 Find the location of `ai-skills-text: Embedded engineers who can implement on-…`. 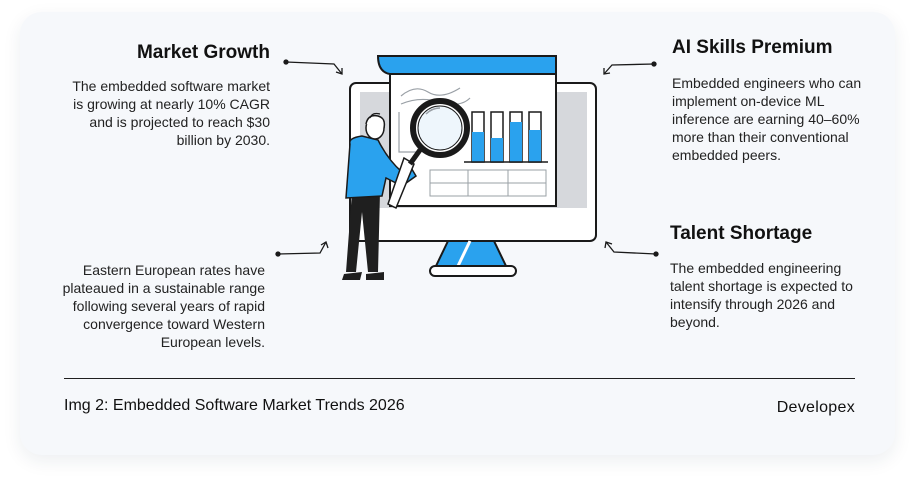

ai-skills-text: Embedded engineers who can implement on-… is located at coordinates (767, 119).